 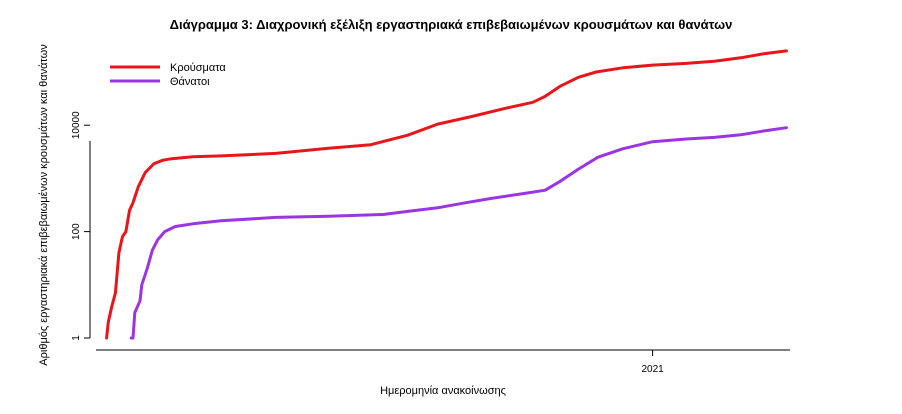 I want to click on x-axis-label: Ημερομηνία ανακοίνωσης, so click(x=443, y=391).